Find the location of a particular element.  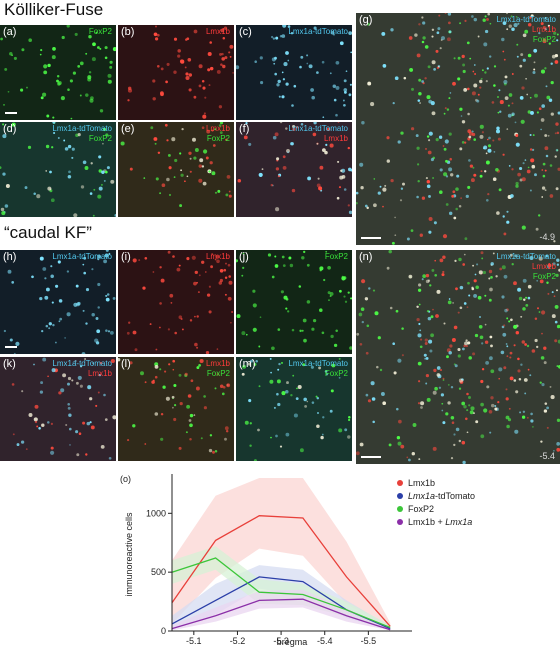

x-tick-label: -5.3 is located at coordinates (281, 641).